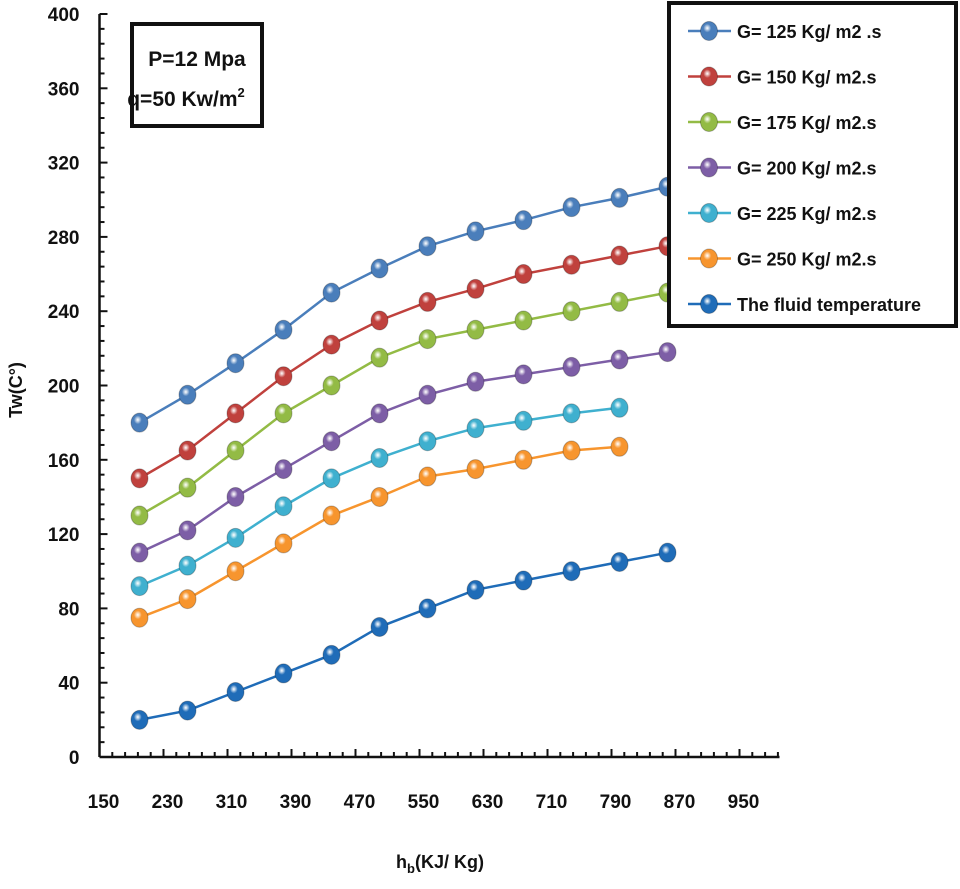 Image resolution: width=960 pixels, height=889 pixels. Describe the element at coordinates (807, 123) in the screenshot. I see `legend-label: G= 175 Kg/ m2.s` at that location.